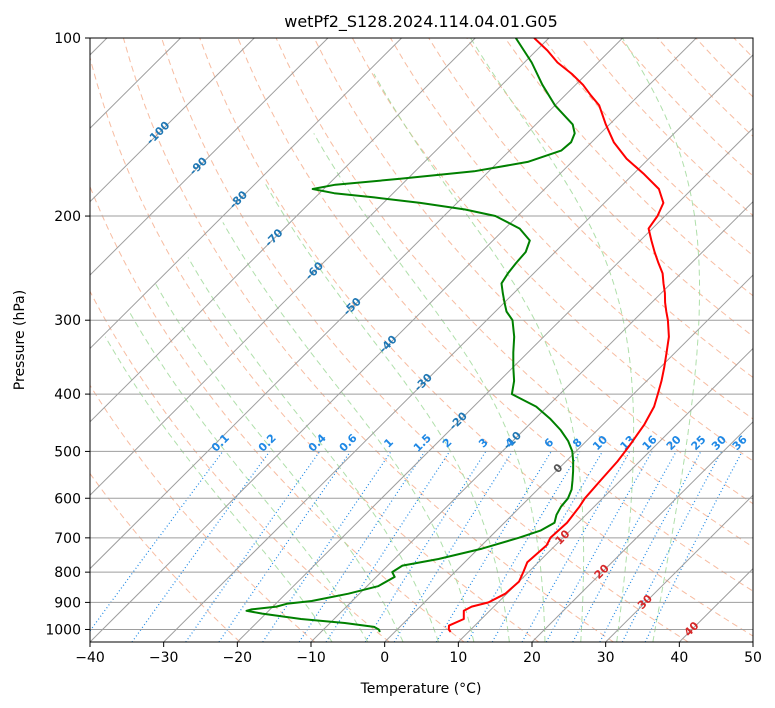 This screenshot has height=708, width=775. I want to click on y-tick-label: 1000, so click(63, 630).